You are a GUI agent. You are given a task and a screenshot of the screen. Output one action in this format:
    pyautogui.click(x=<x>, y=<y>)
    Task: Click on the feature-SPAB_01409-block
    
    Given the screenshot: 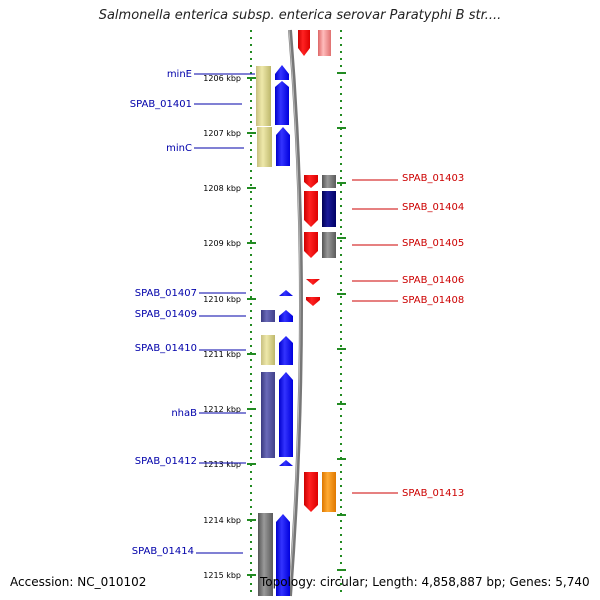 What is the action you would take?
    pyautogui.click(x=268, y=316)
    